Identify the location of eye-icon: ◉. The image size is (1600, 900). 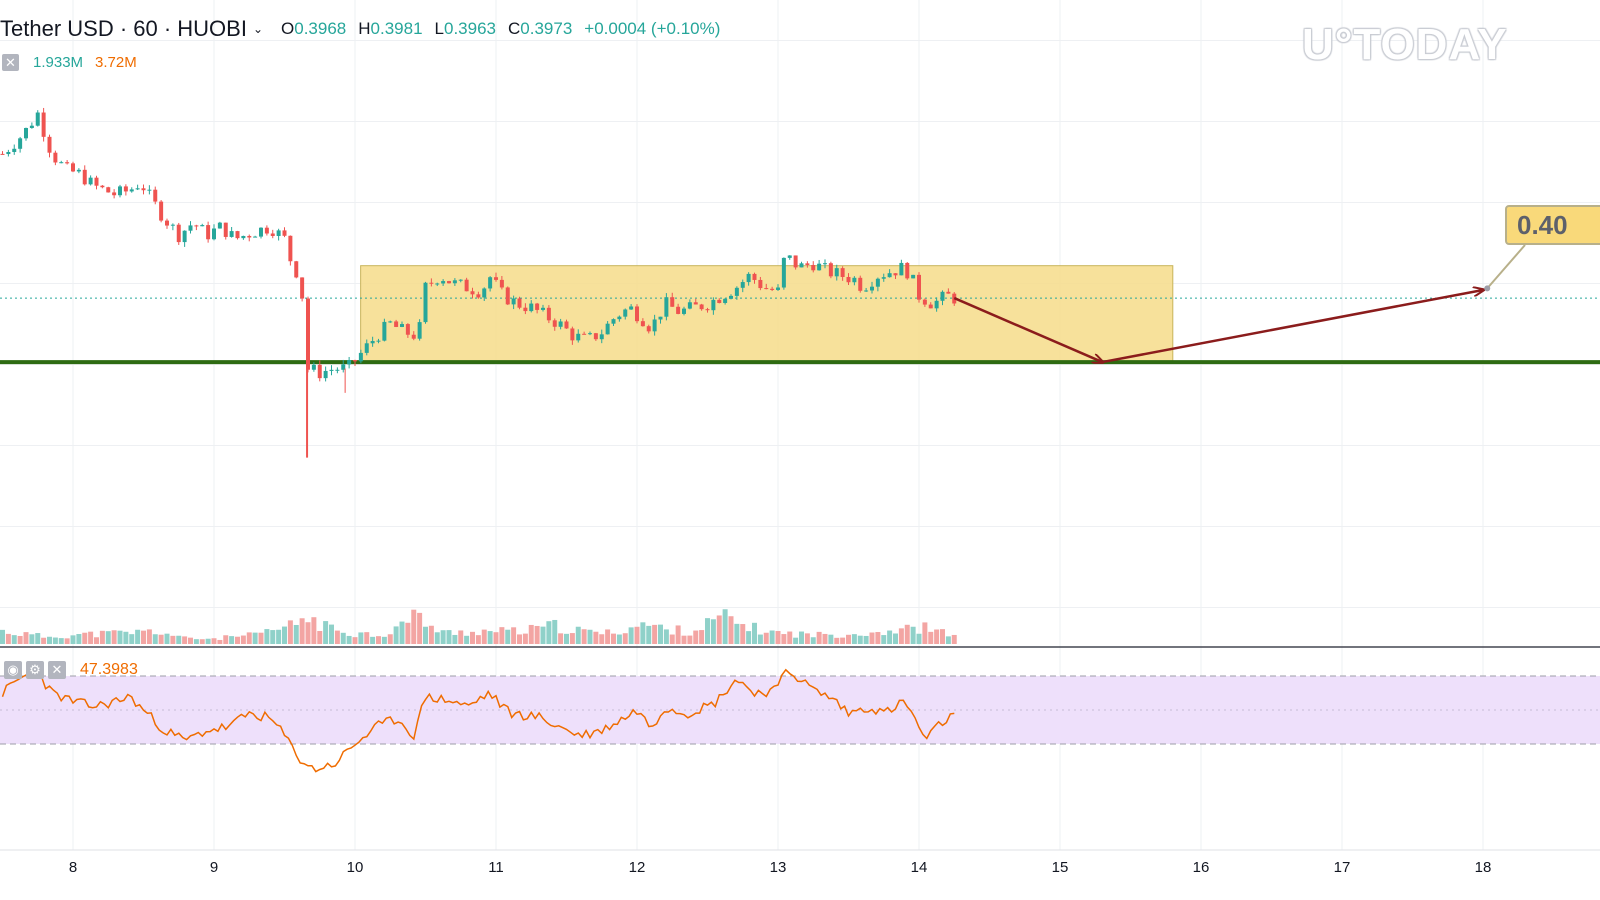
(13, 670).